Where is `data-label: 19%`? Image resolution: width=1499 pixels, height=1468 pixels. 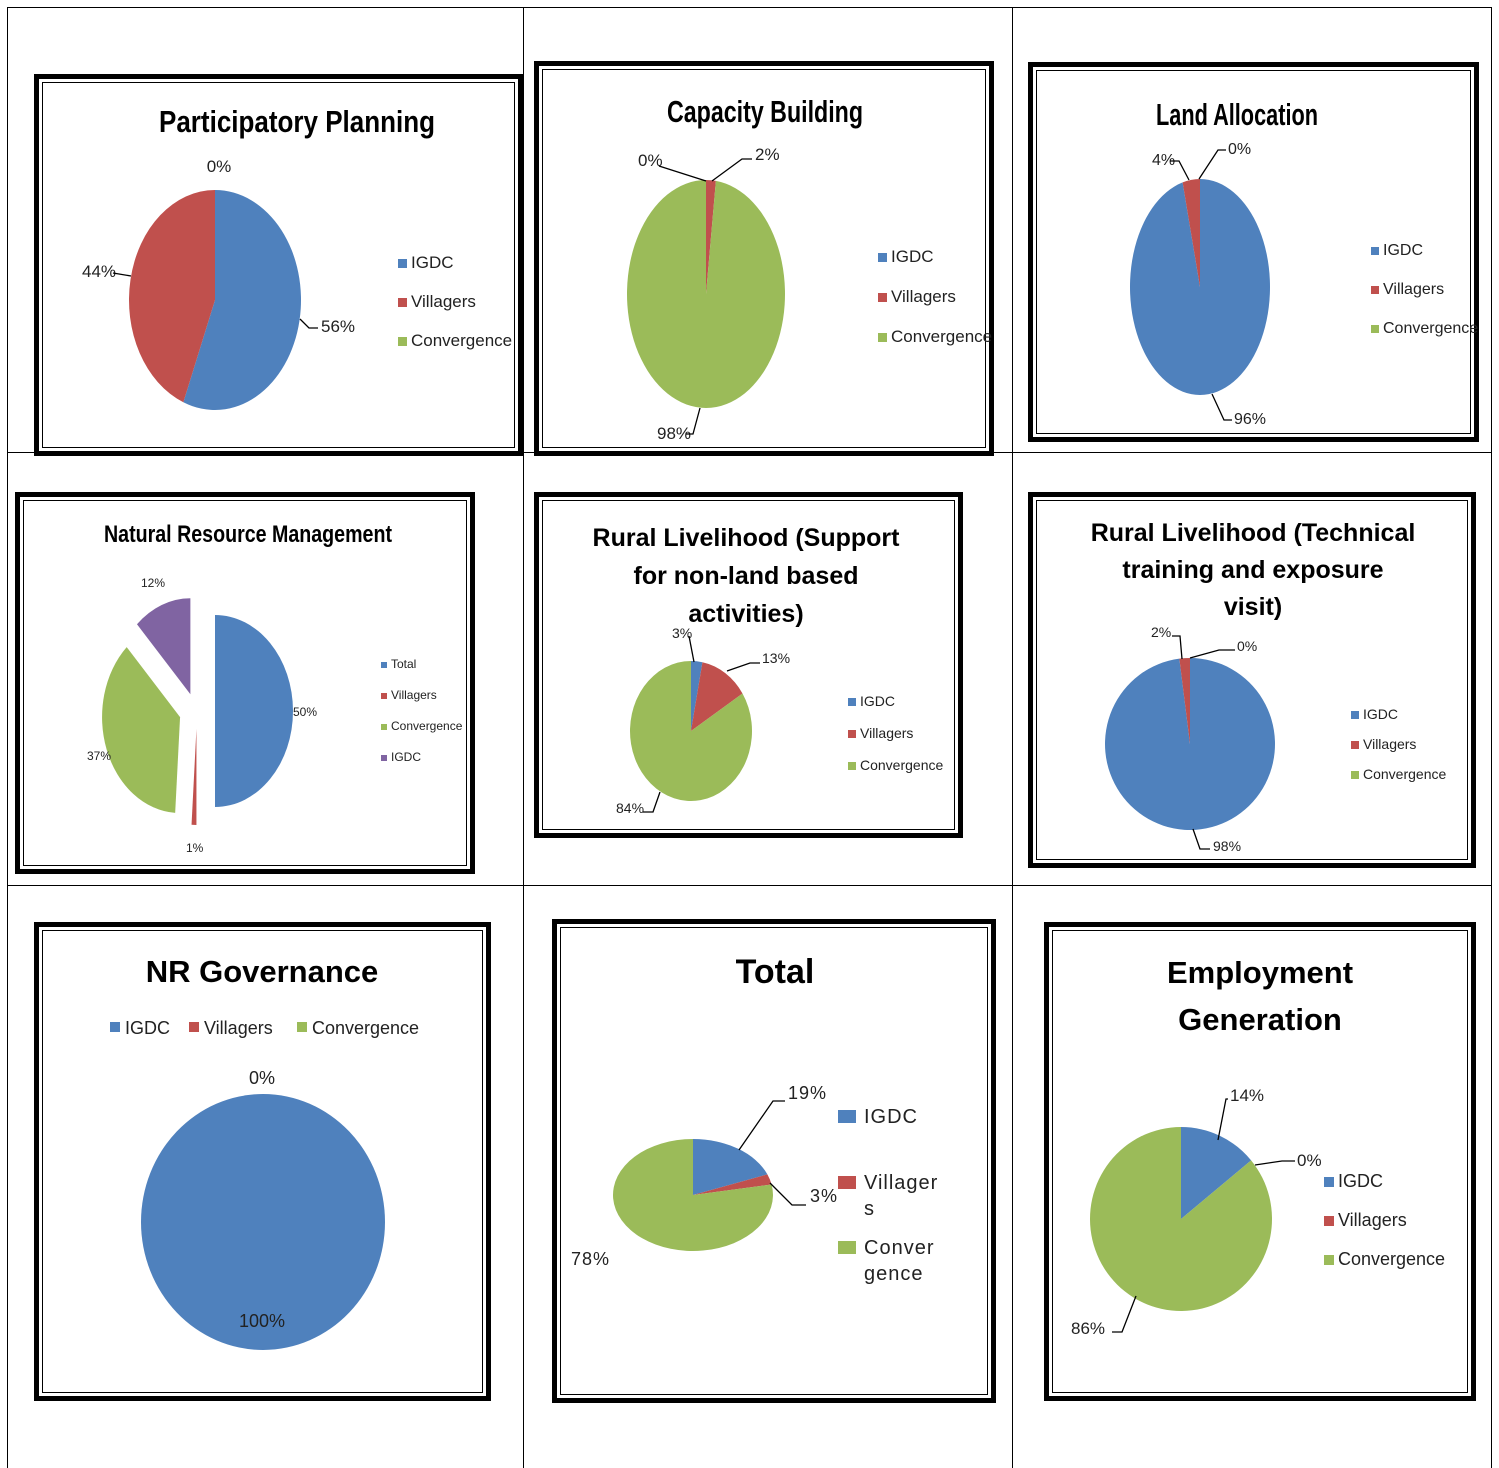 data-label: 19% is located at coordinates (807, 1093).